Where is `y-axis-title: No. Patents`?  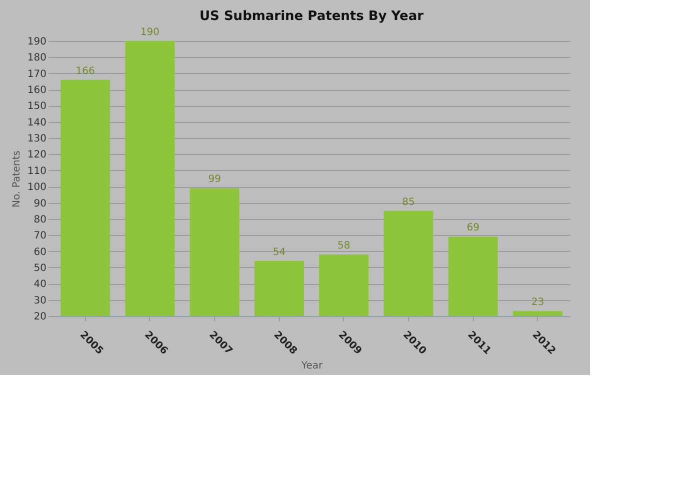 y-axis-title: No. Patents is located at coordinates (16, 179).